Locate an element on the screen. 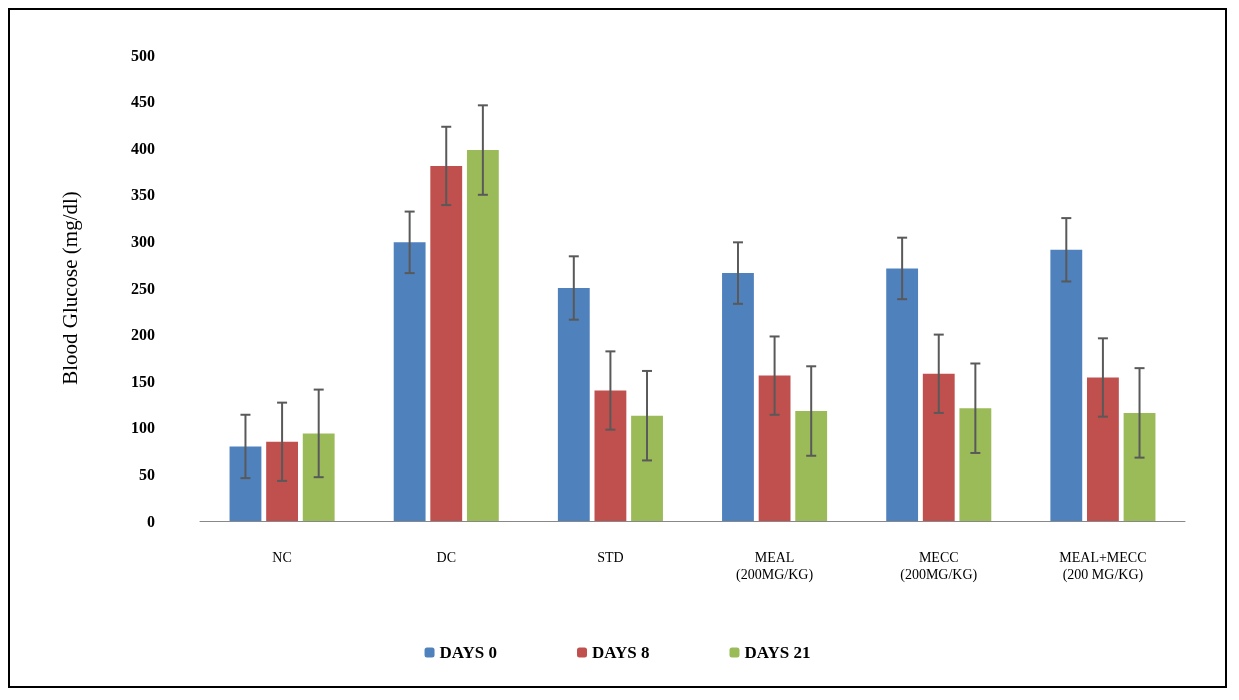 Image resolution: width=1239 pixels, height=700 pixels. legend-label: DAYS 21 is located at coordinates (777, 652).